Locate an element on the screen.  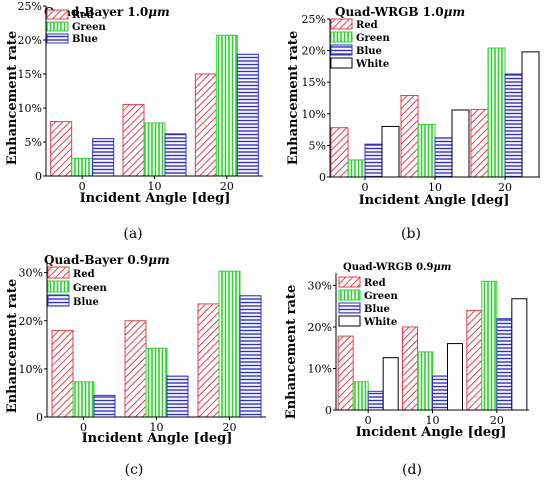
panel-label: (d) is located at coordinates (412, 470).